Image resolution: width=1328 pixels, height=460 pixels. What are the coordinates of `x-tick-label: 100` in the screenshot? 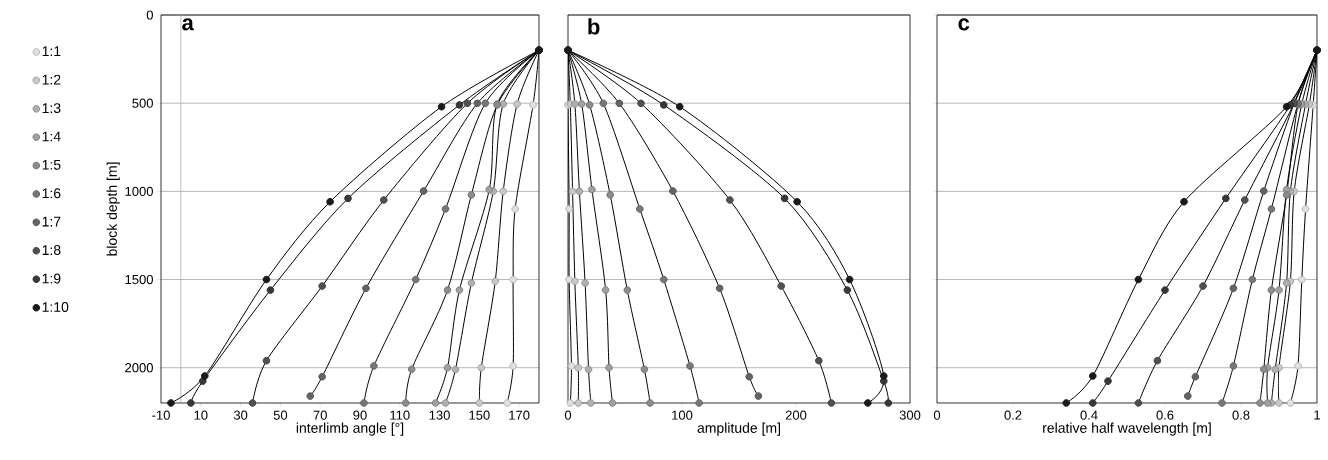 It's located at (682, 415).